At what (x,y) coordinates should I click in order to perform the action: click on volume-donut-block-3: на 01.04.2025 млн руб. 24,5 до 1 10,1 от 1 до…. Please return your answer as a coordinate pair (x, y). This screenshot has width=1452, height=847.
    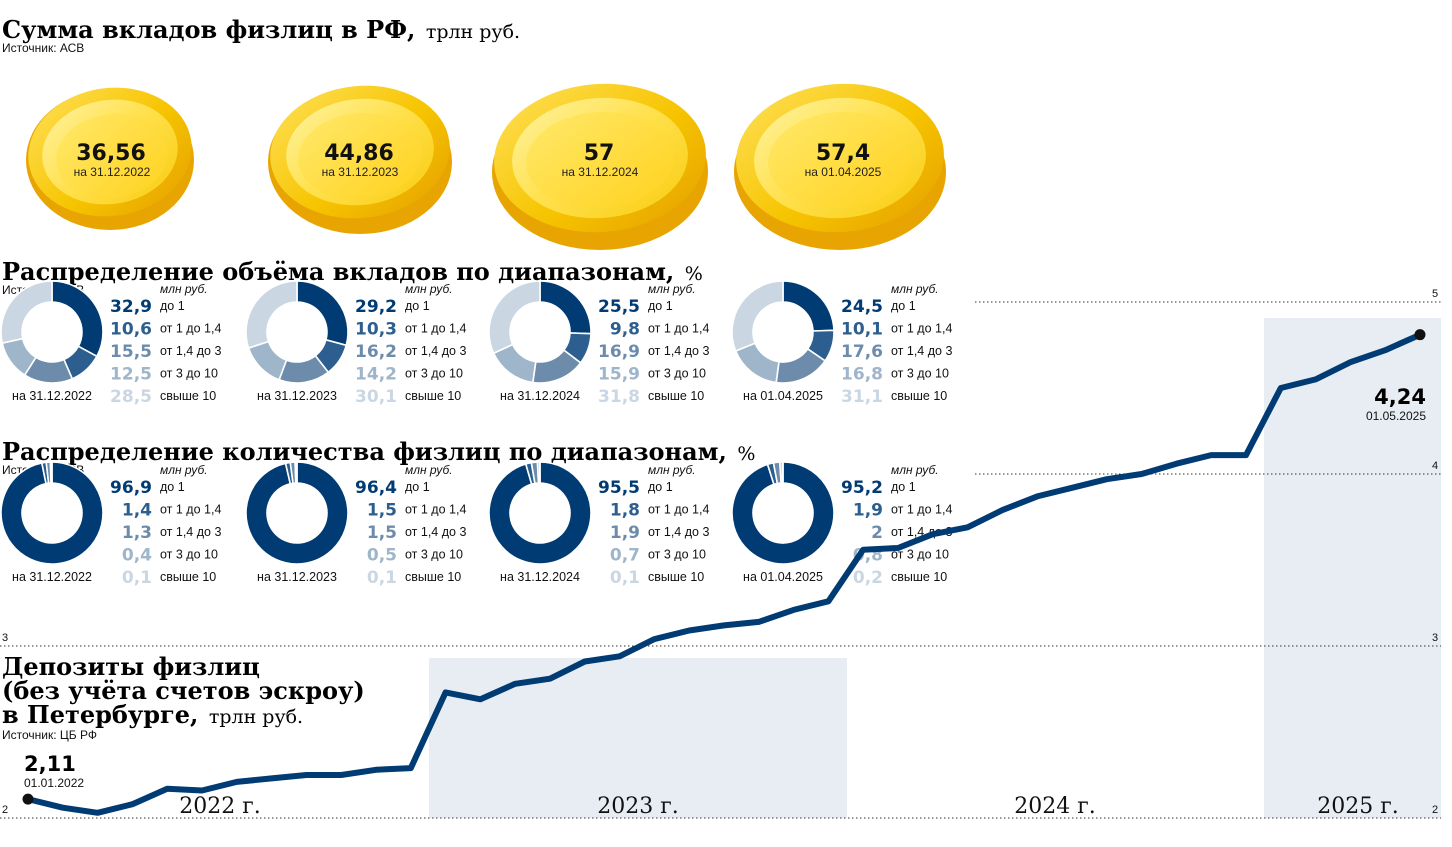
    Looking at the image, I should click on (841, 343).